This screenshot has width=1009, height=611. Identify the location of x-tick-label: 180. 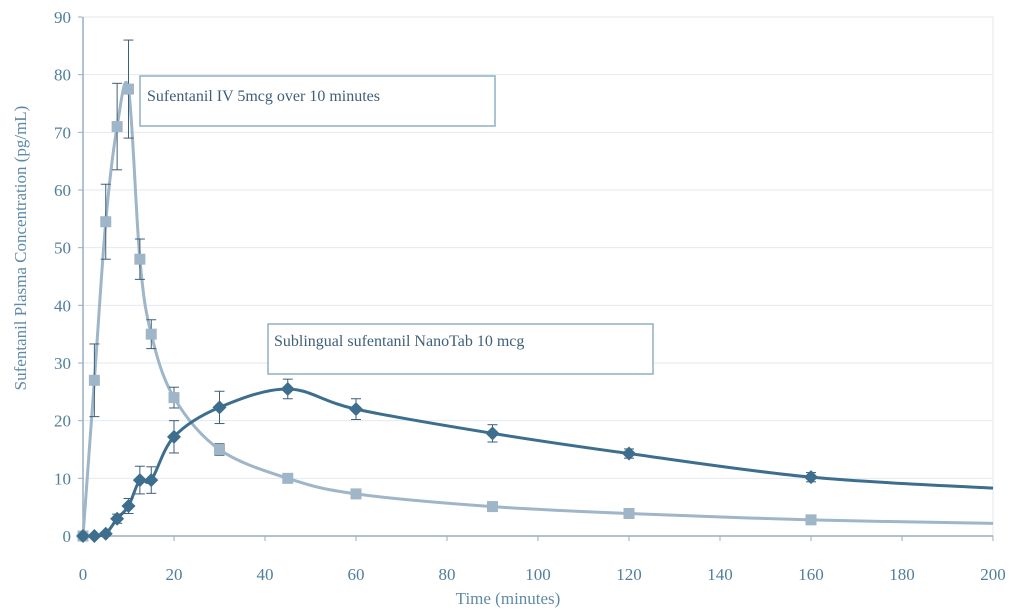
(902, 574).